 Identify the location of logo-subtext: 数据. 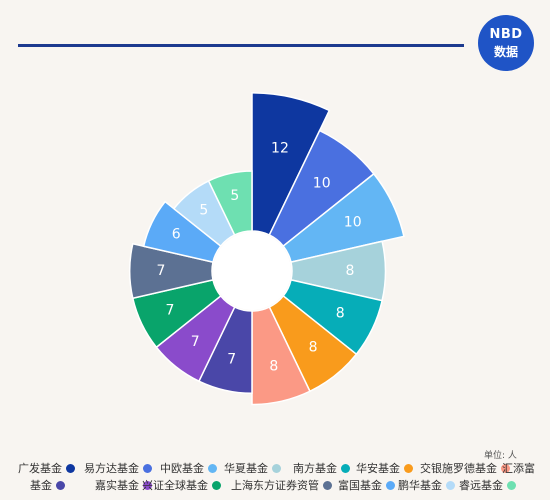
(505, 52).